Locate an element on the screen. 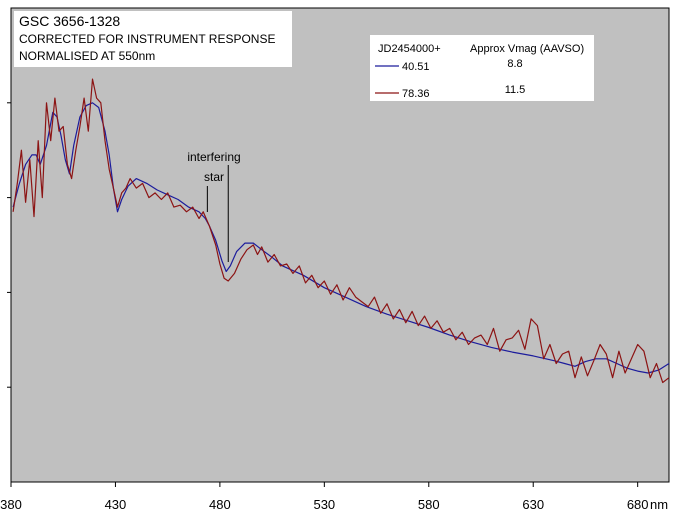 This screenshot has height=514, width=675. title-box-bg is located at coordinates (153, 39).